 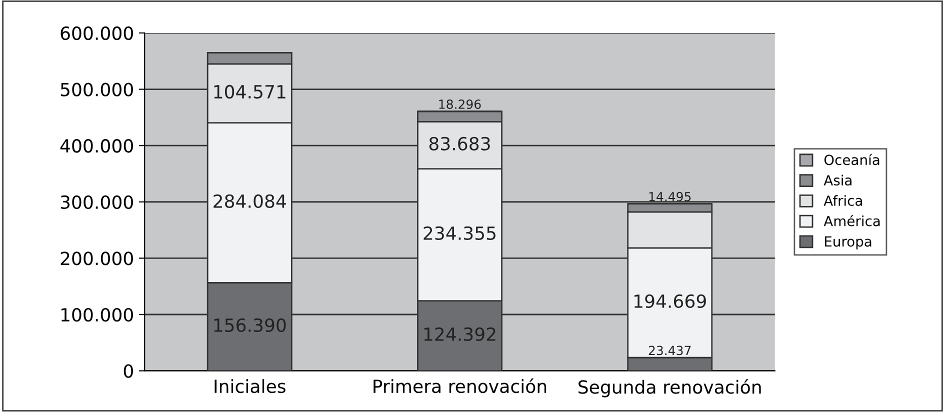 What do you see at coordinates (250, 386) in the screenshot?
I see `x-tick-label: Iniciales` at bounding box center [250, 386].